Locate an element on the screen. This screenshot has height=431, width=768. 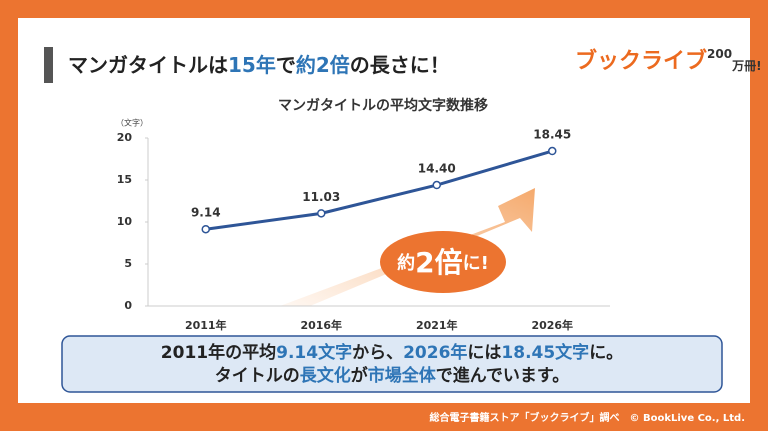
callout-part: 約 is located at coordinates (406, 263).